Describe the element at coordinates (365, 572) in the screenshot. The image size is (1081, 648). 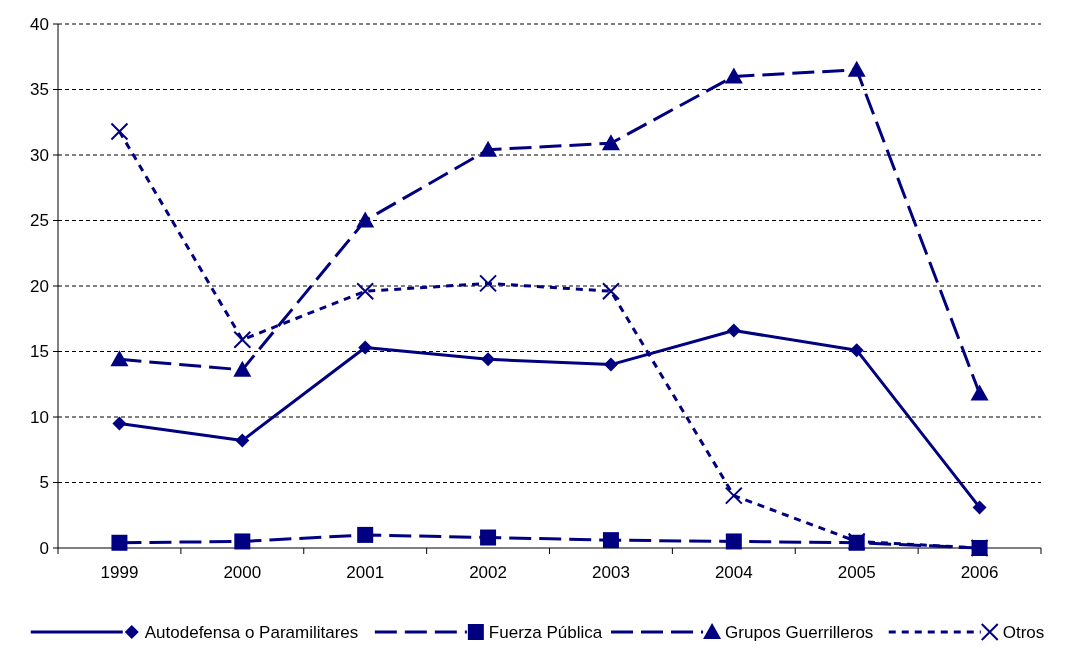
I see `x-tick-label: 2001` at that location.